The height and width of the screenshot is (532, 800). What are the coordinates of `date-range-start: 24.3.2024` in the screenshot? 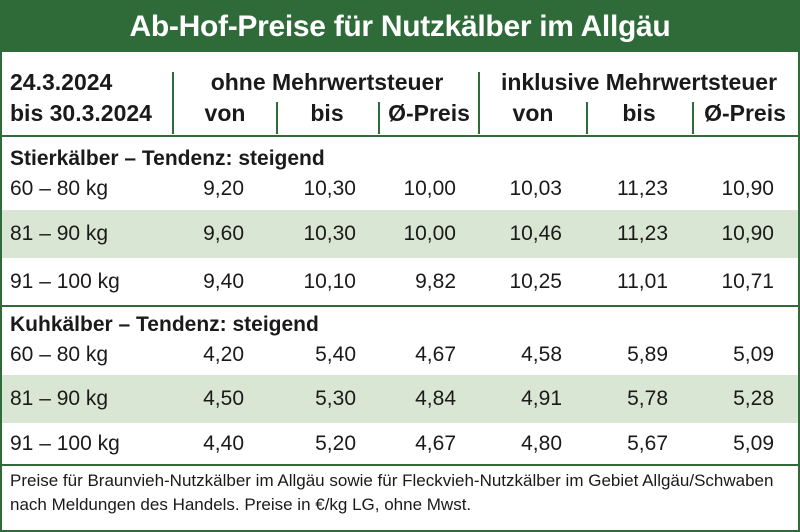 It's located at (61, 82).